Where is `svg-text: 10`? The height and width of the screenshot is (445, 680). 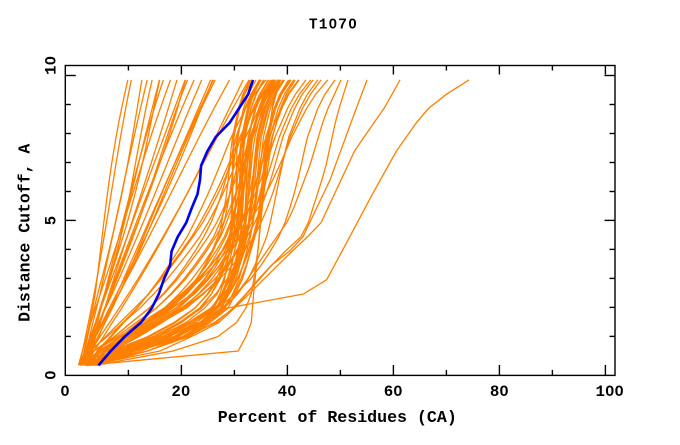
svg-text: 10 is located at coordinates (51, 65).